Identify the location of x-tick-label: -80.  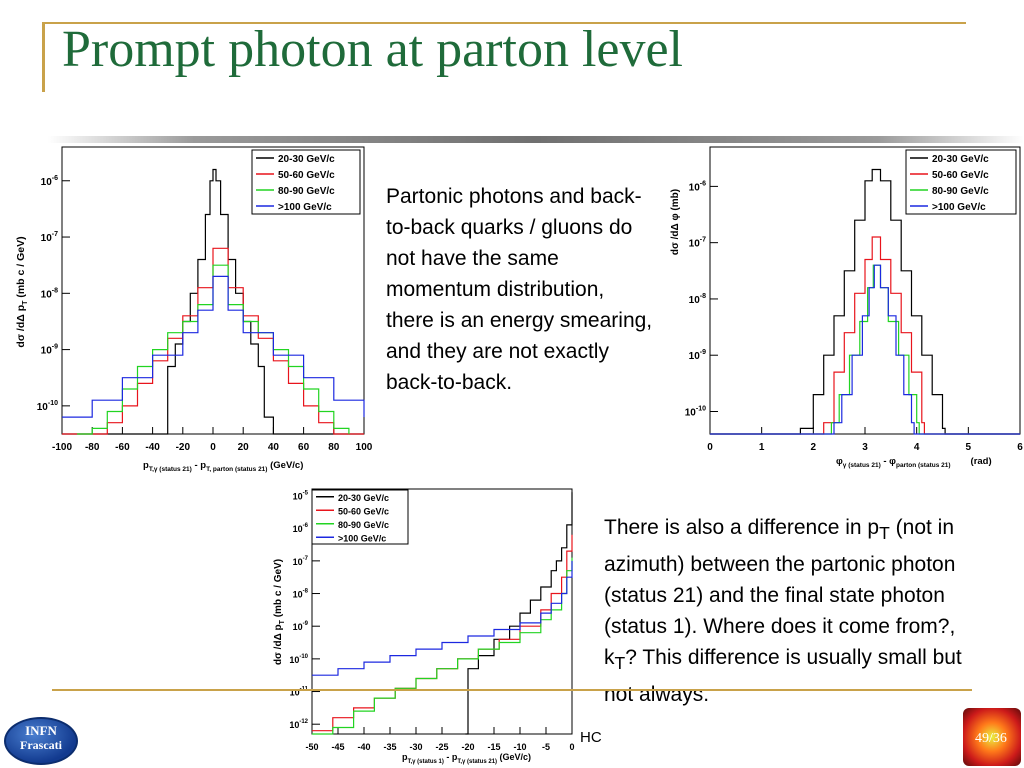
(92, 447).